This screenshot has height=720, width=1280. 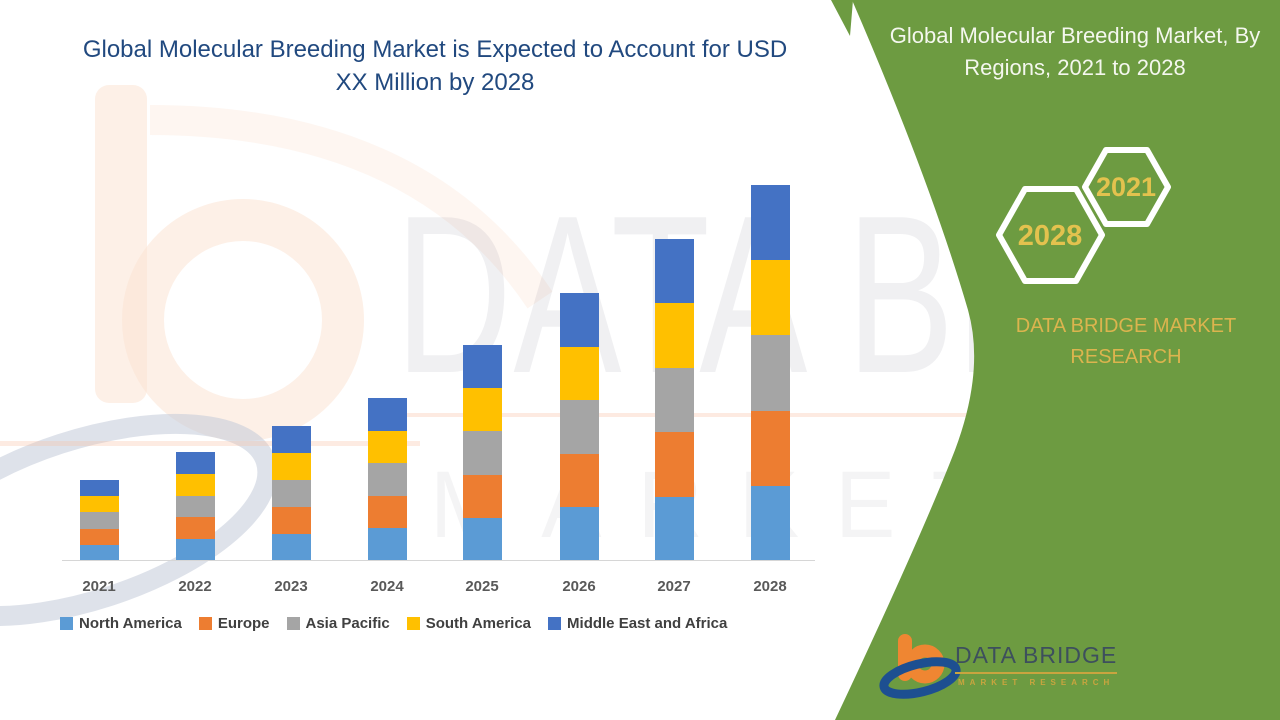 I want to click on data-bridge-logo-icon, so click(x=920, y=666).